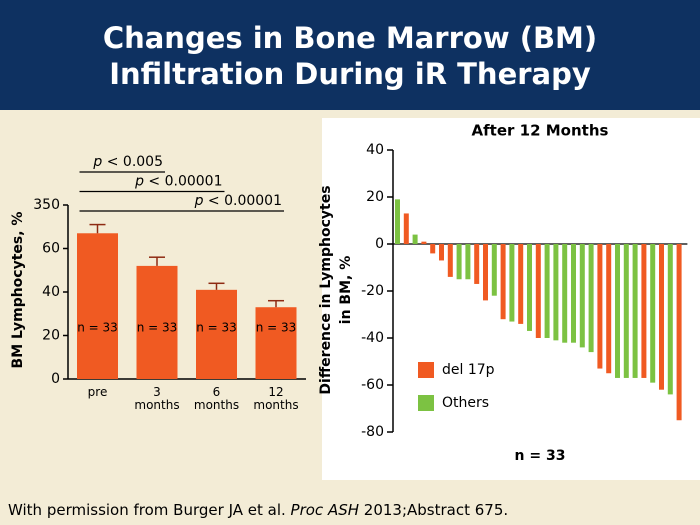  I want to click on slide-title: Infiltration During iR Therapy, so click(350, 74).